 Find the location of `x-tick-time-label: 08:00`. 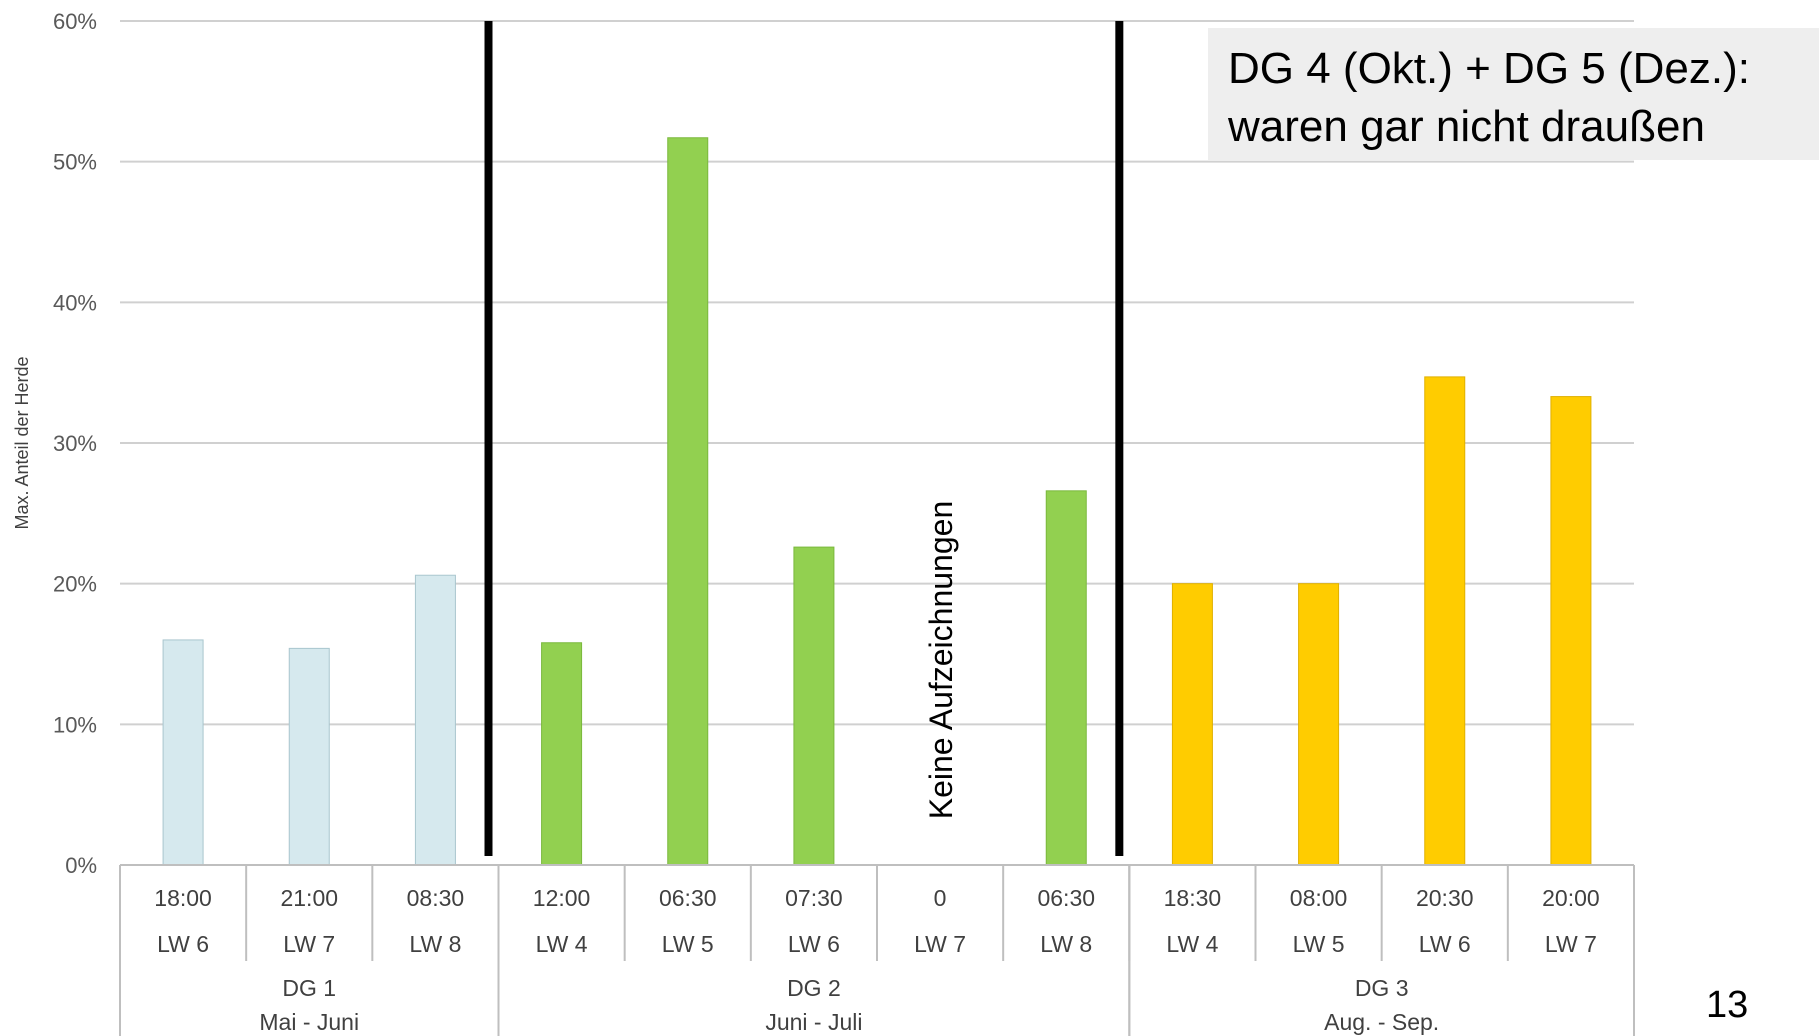

x-tick-time-label: 08:00 is located at coordinates (1319, 898).